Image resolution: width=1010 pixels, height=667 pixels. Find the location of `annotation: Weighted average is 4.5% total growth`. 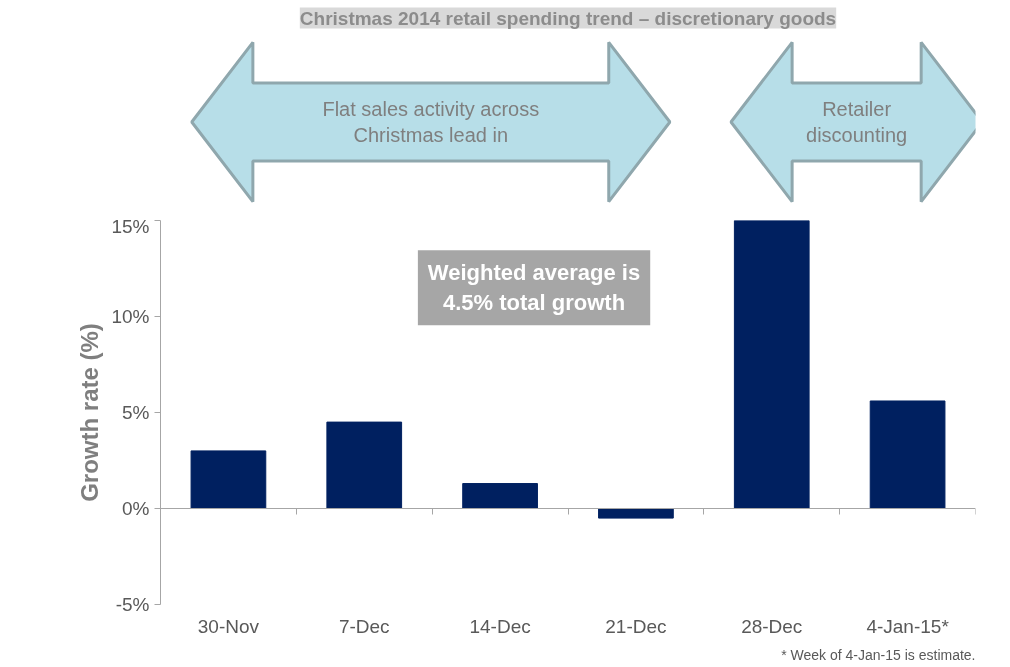

annotation: Weighted average is 4.5% total growth is located at coordinates (534, 288).